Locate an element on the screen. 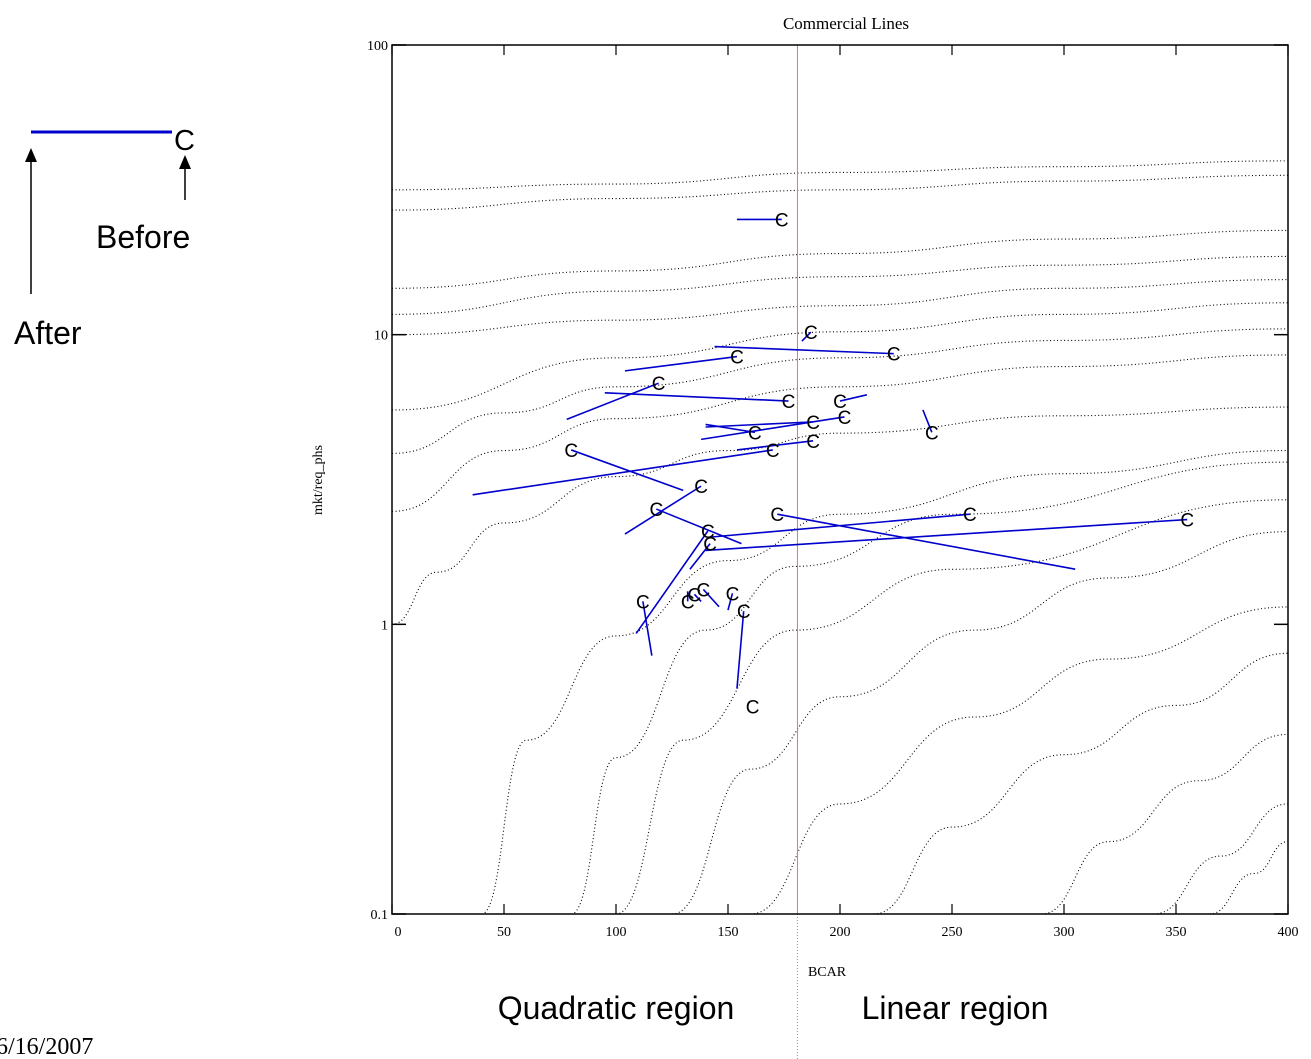  x-tick-label: 200 is located at coordinates (840, 932).